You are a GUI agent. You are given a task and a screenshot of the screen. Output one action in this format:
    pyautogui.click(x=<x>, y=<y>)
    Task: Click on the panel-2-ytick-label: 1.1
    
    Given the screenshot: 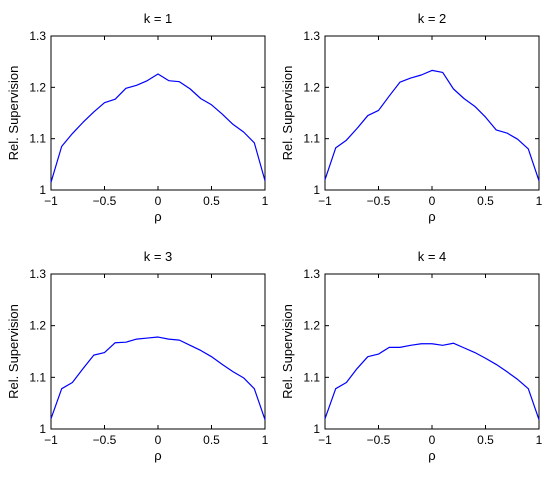 What is the action you would take?
    pyautogui.click(x=311, y=139)
    